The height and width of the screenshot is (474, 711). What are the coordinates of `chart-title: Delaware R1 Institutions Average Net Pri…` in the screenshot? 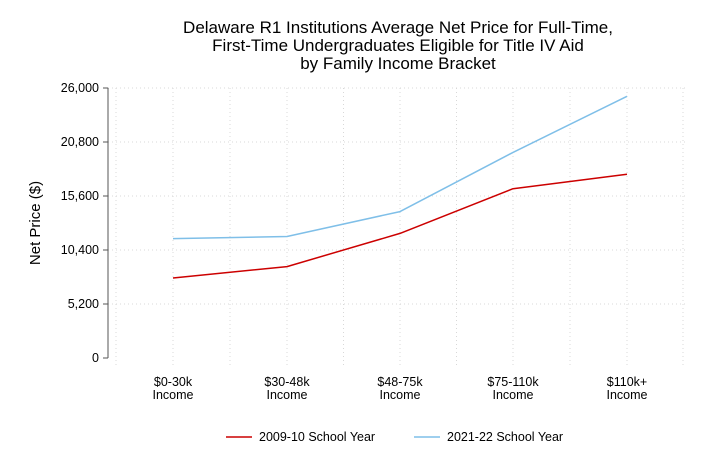 It's located at (398, 45).